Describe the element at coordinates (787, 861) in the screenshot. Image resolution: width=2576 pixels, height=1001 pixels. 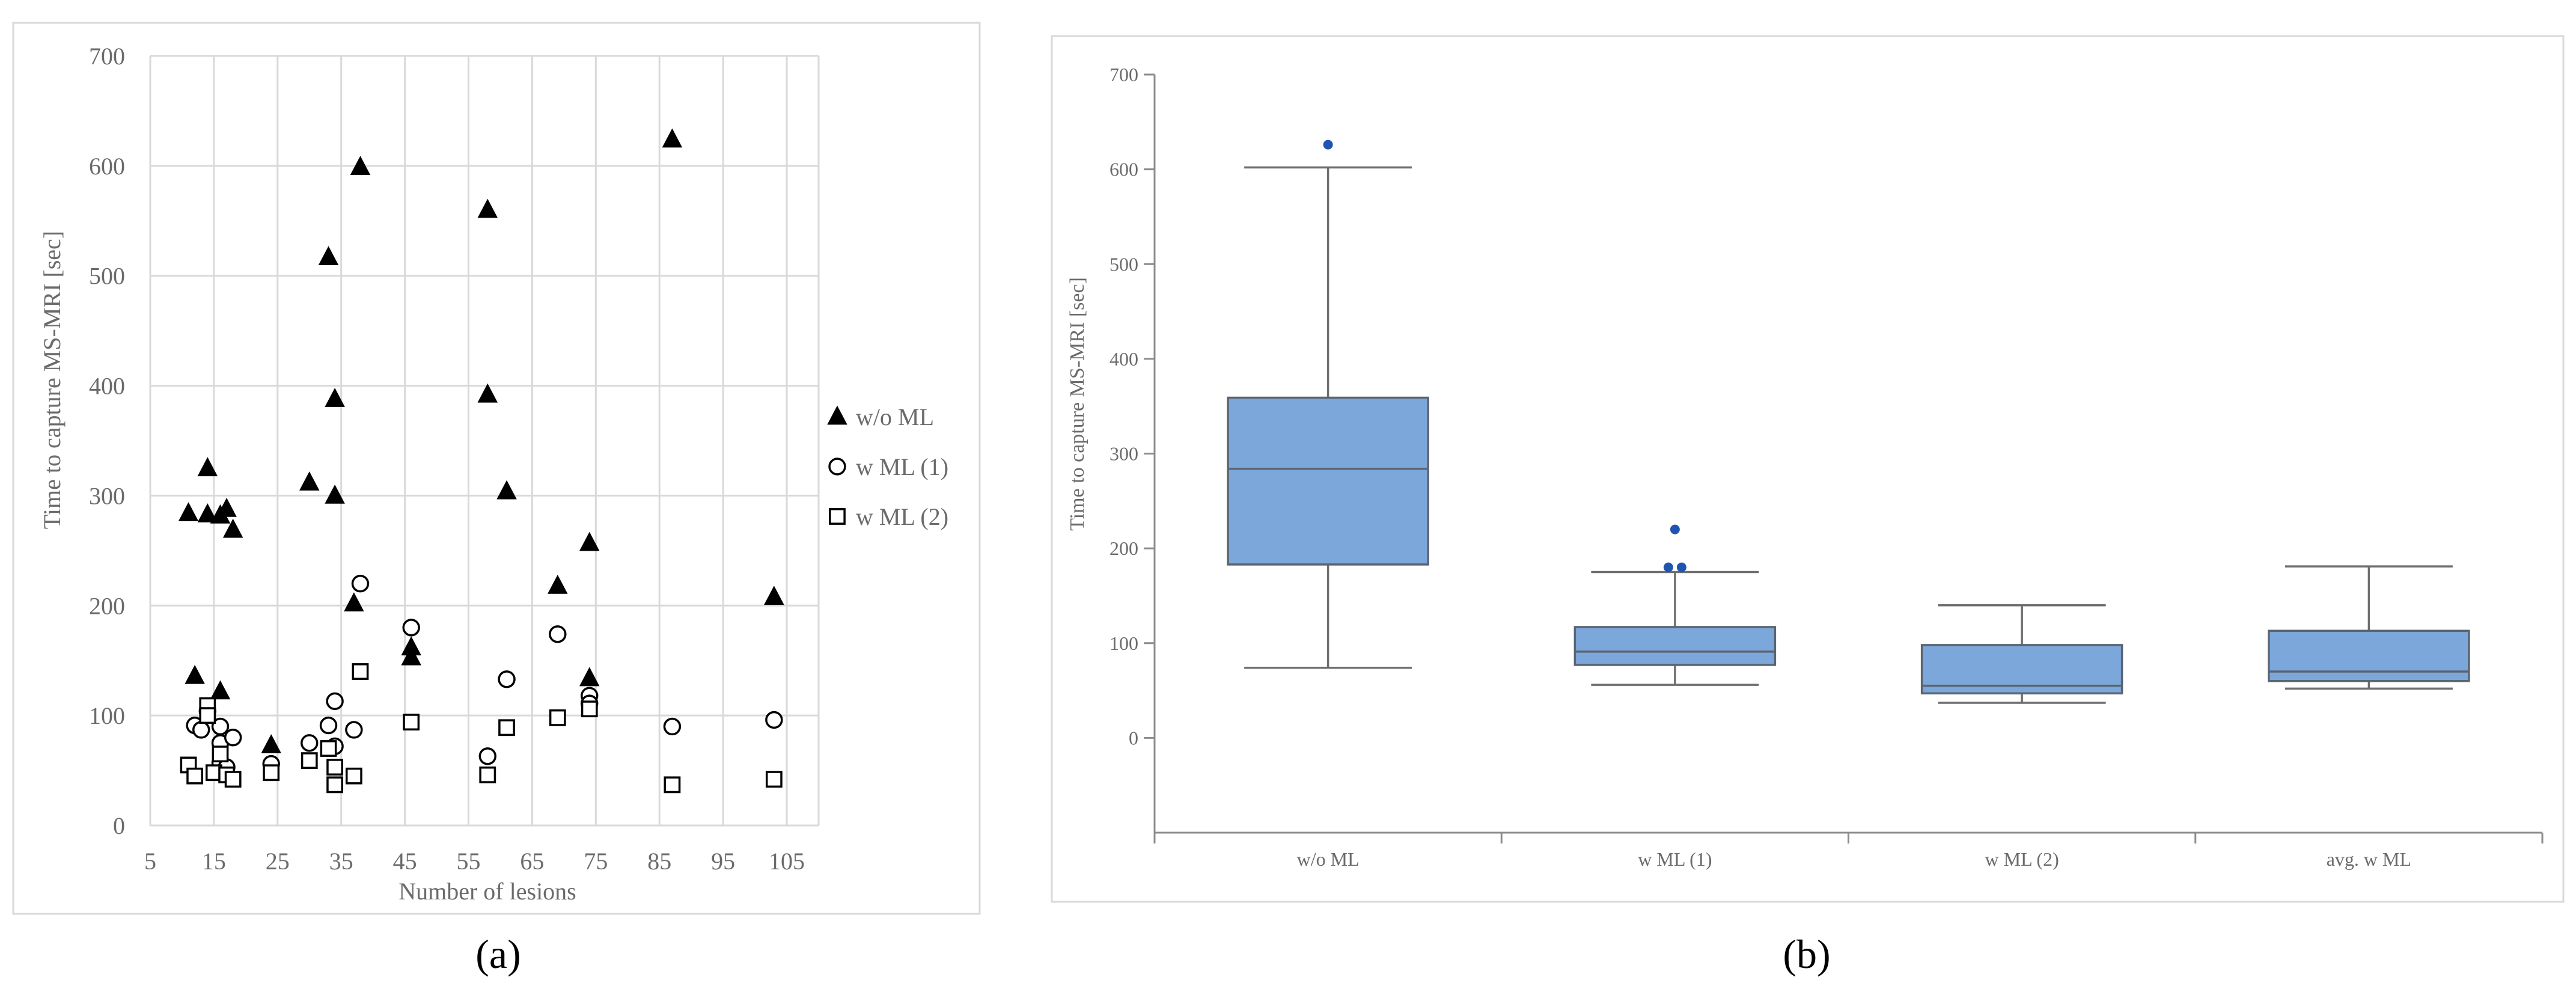
I see `x-tick-label: 105` at that location.